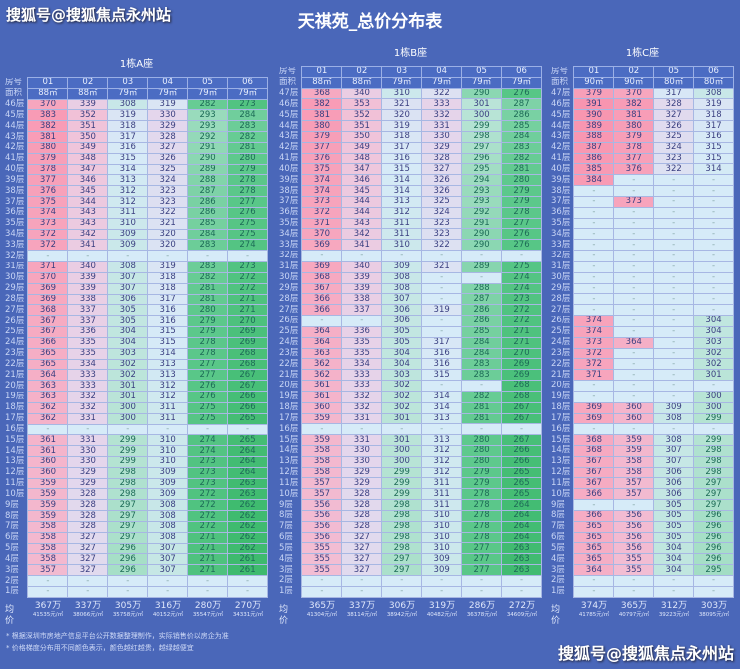 The width and height of the screenshot is (740, 669). What do you see at coordinates (521, 288) in the screenshot?
I see `price-cell: 274` at bounding box center [521, 288].